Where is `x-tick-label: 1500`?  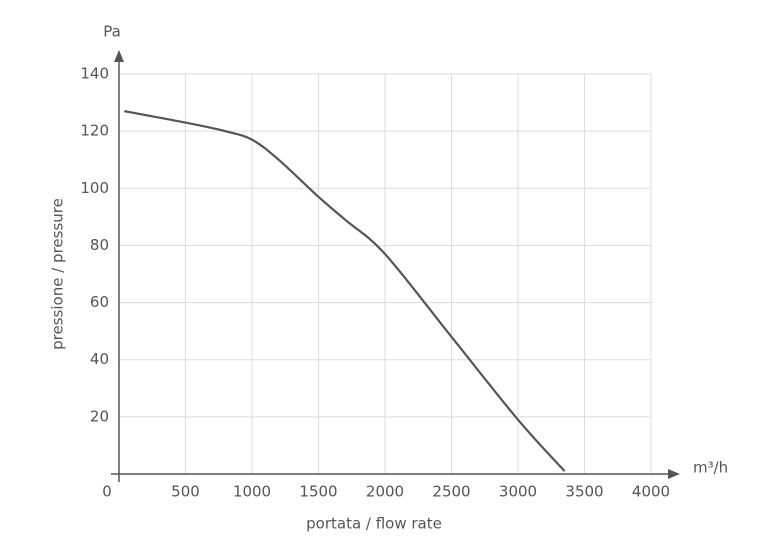
x-tick-label: 1500 is located at coordinates (318, 492).